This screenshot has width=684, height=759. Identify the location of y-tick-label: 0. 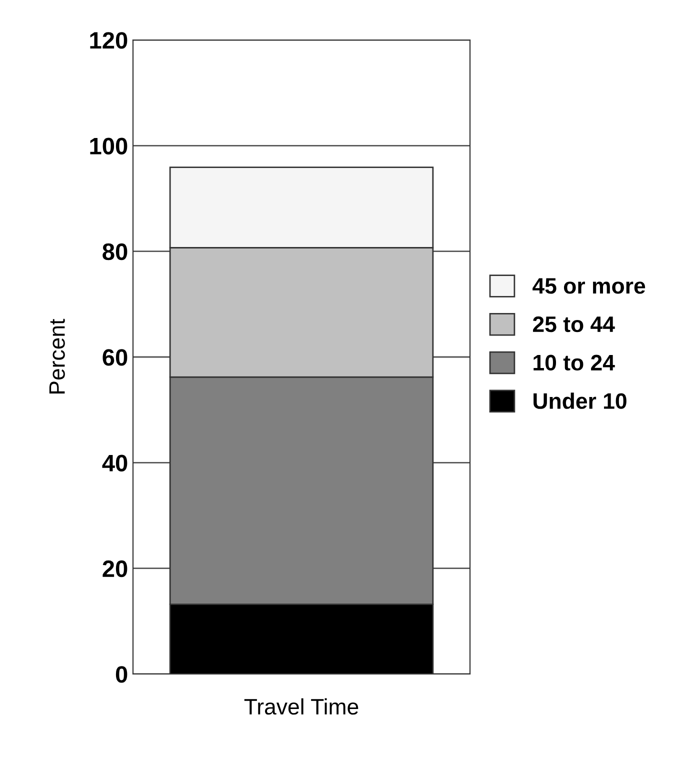
(122, 674).